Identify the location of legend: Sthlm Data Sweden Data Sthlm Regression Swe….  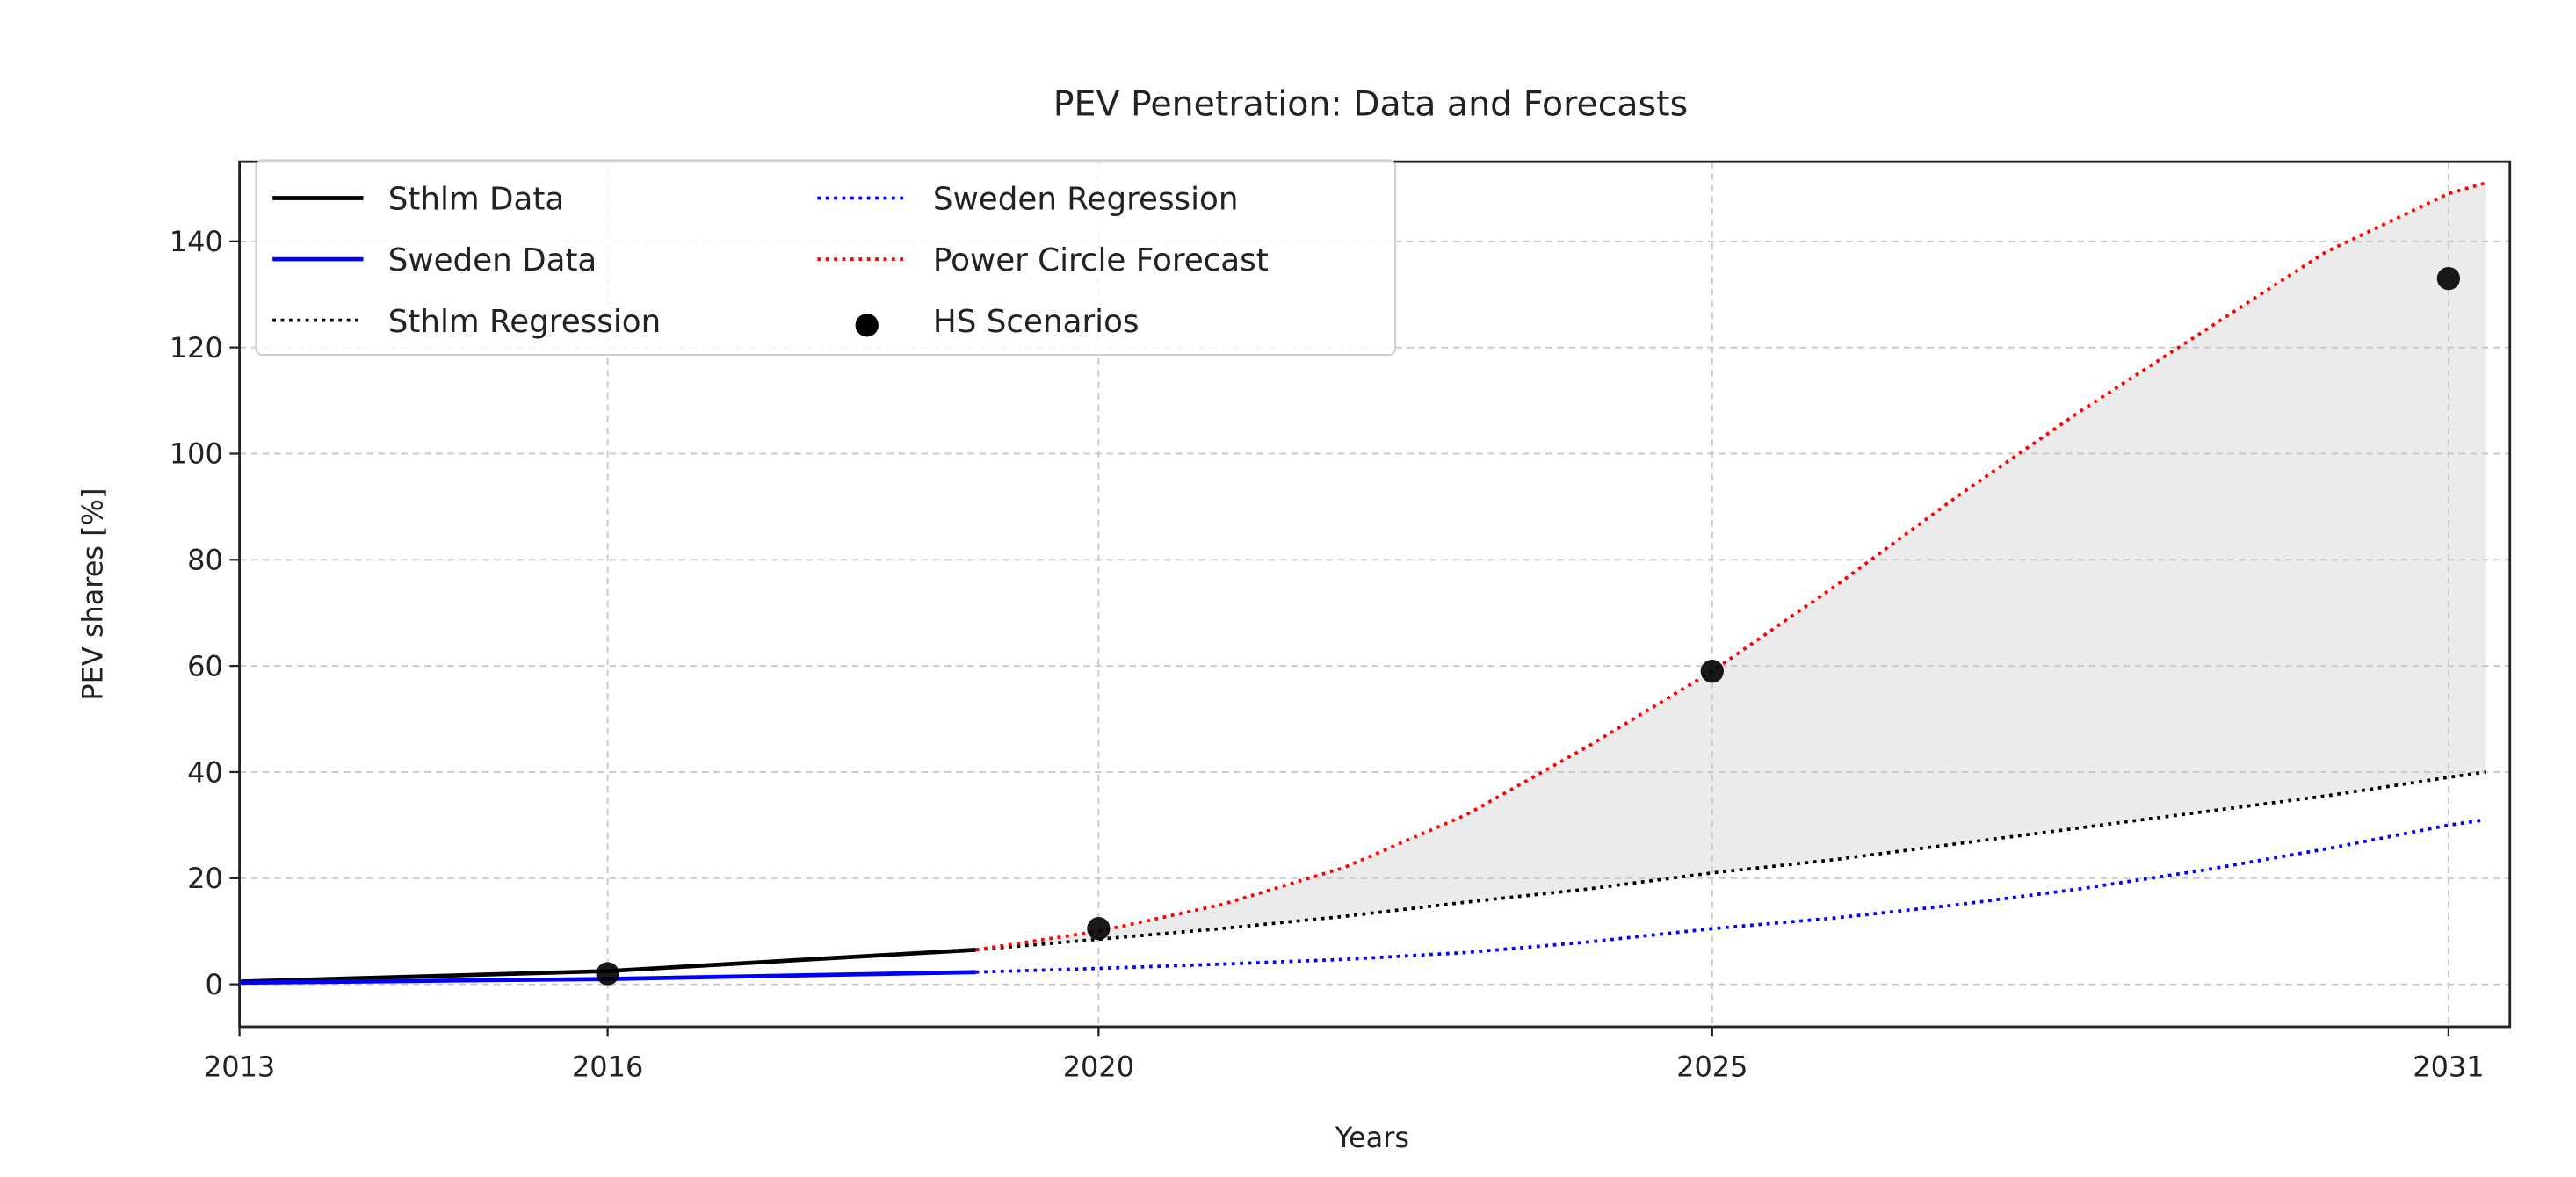
(826, 258).